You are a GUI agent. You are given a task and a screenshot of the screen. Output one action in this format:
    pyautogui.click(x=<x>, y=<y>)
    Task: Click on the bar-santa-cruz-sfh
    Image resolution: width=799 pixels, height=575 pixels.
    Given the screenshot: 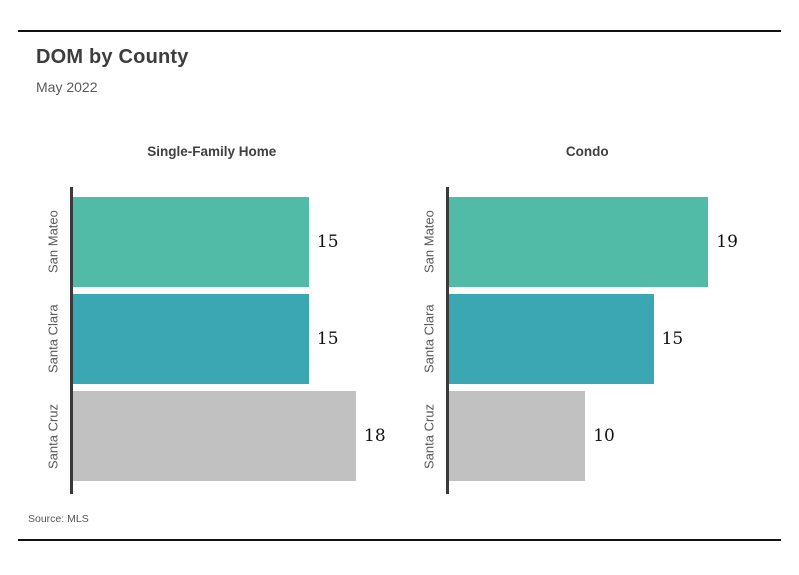 What is the action you would take?
    pyautogui.click(x=215, y=436)
    